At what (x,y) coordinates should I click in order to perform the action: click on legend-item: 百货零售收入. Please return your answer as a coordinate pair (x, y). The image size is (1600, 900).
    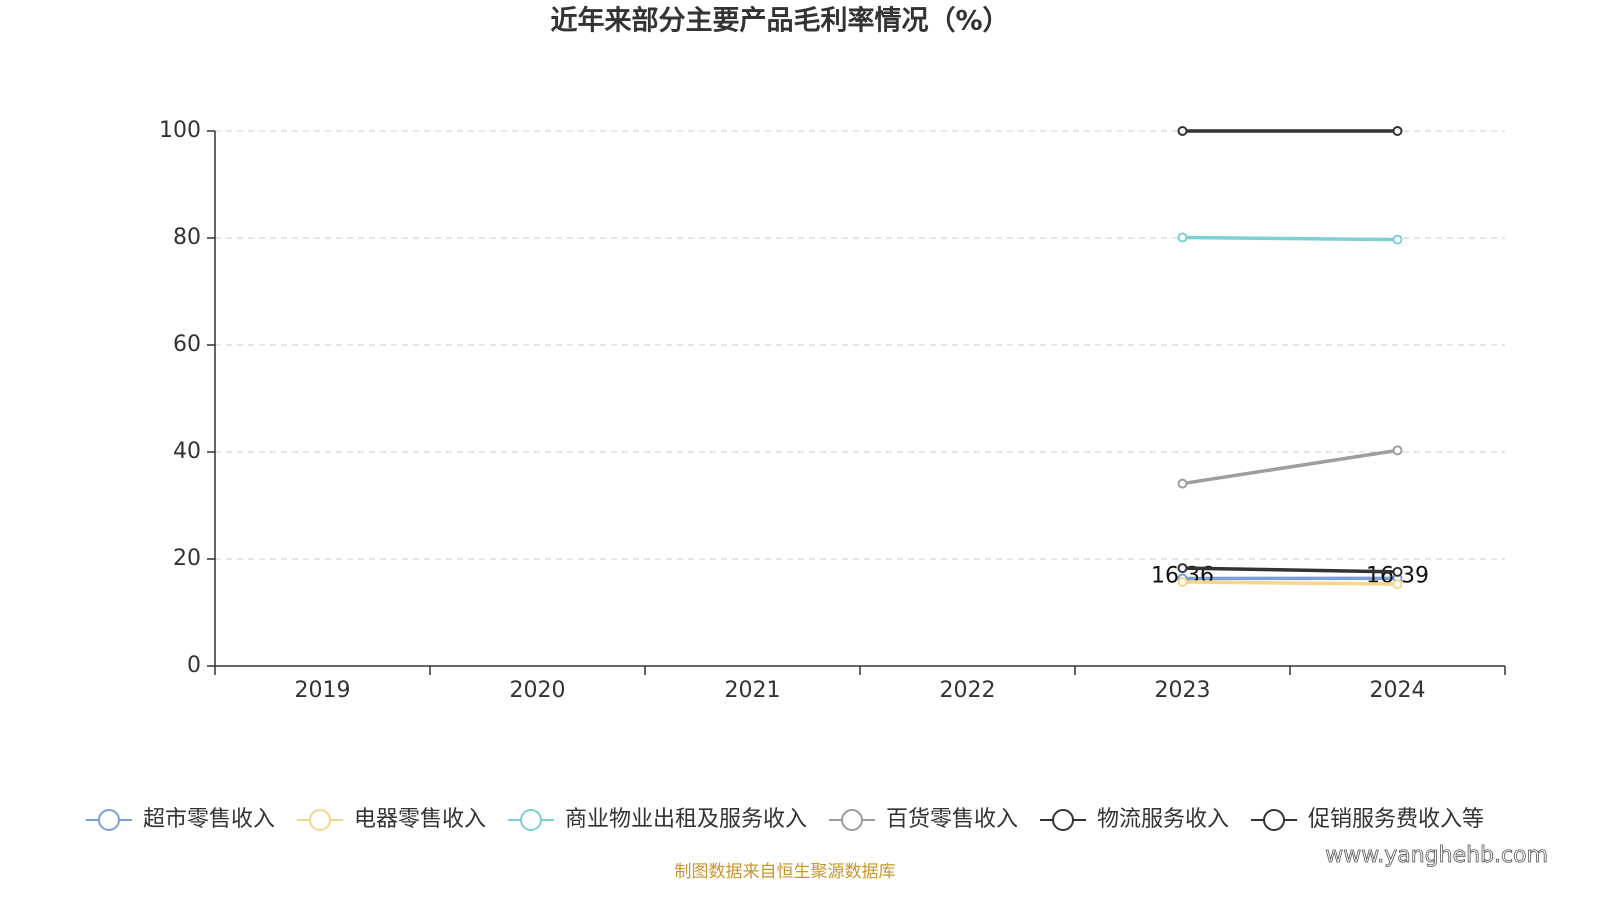
    Looking at the image, I should click on (923, 819).